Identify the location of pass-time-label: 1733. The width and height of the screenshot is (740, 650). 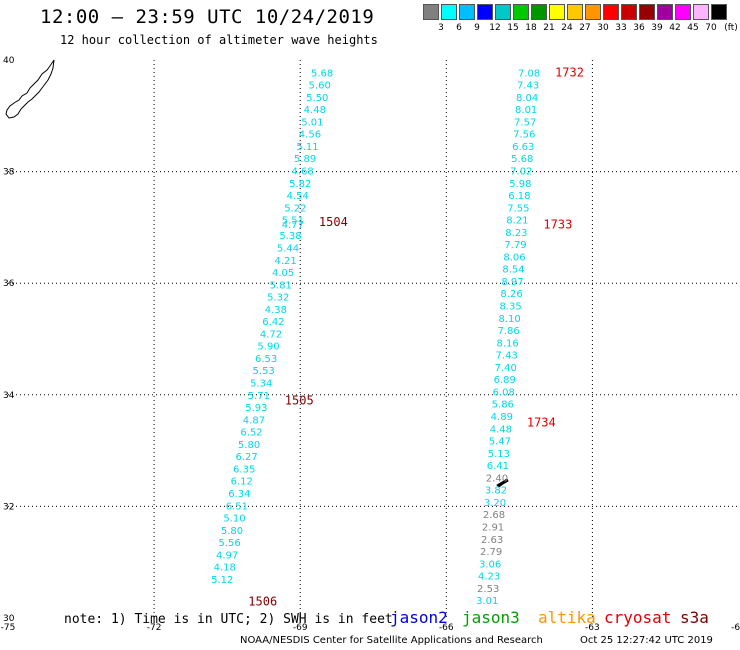
(557, 225).